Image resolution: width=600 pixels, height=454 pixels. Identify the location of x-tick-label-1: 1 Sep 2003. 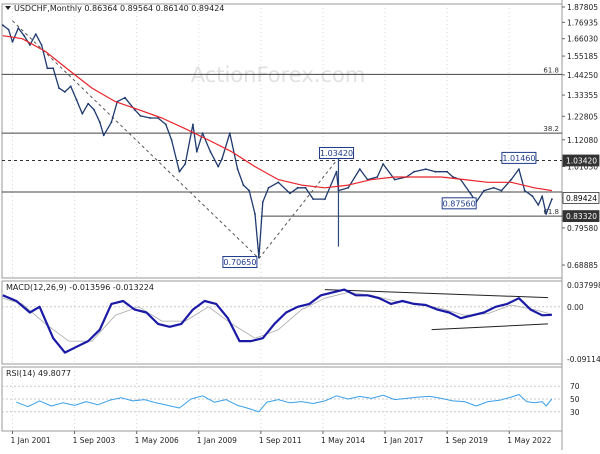
(94, 440).